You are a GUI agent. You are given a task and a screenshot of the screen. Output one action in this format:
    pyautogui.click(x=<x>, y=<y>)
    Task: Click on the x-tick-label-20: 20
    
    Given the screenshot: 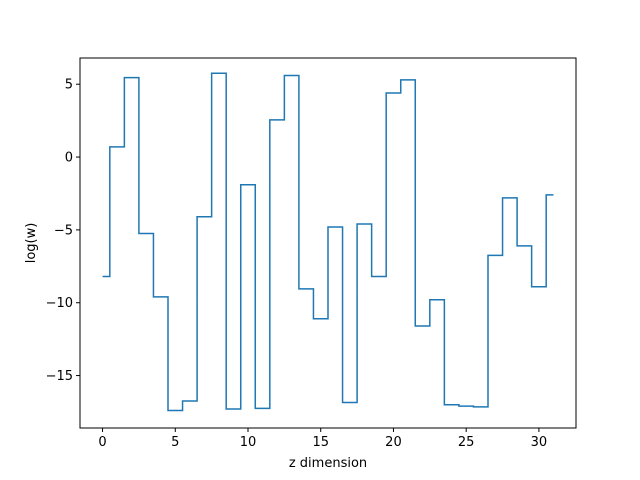 What is the action you would take?
    pyautogui.click(x=393, y=442)
    